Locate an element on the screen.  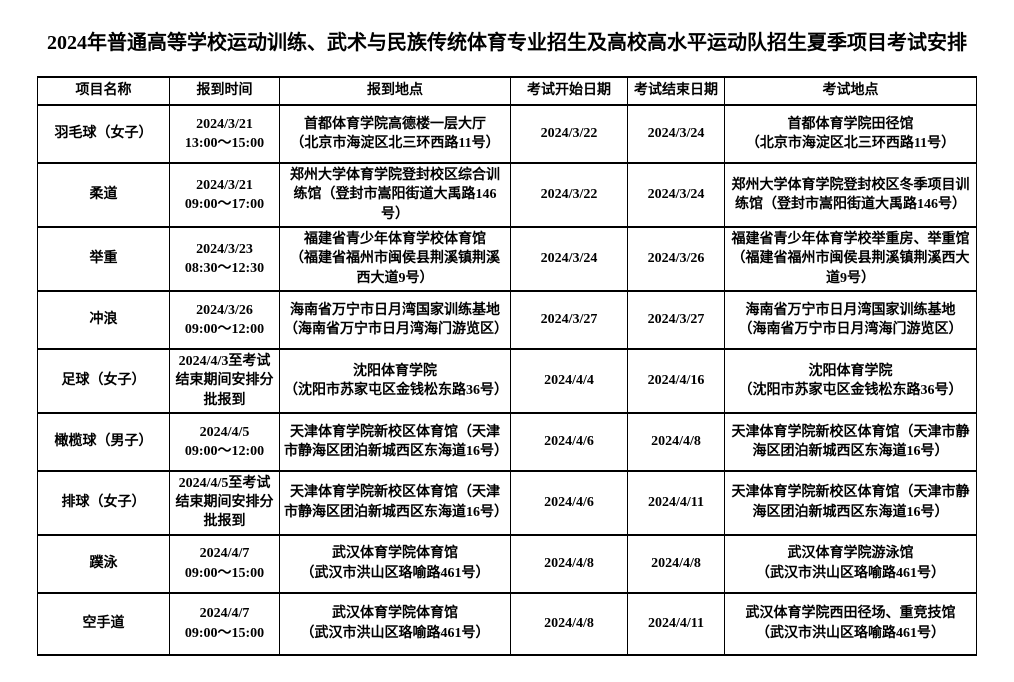
cell-name: 羽毛球（女子） is located at coordinates (103, 134).